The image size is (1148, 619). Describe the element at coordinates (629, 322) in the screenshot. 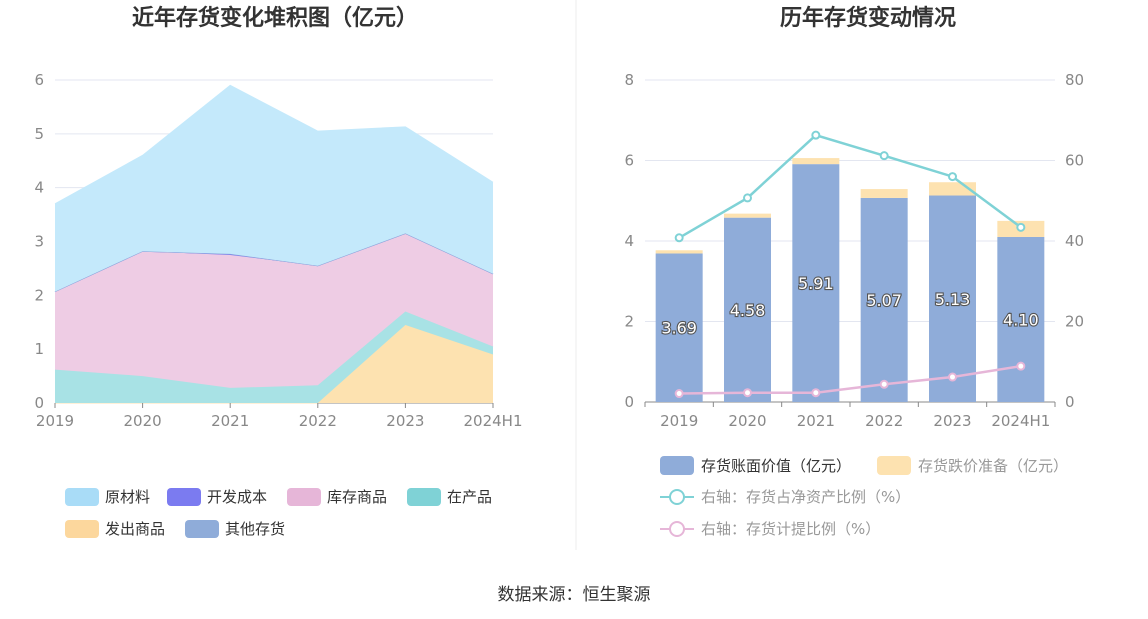

I see `right-left-y-tick-label: 2` at that location.